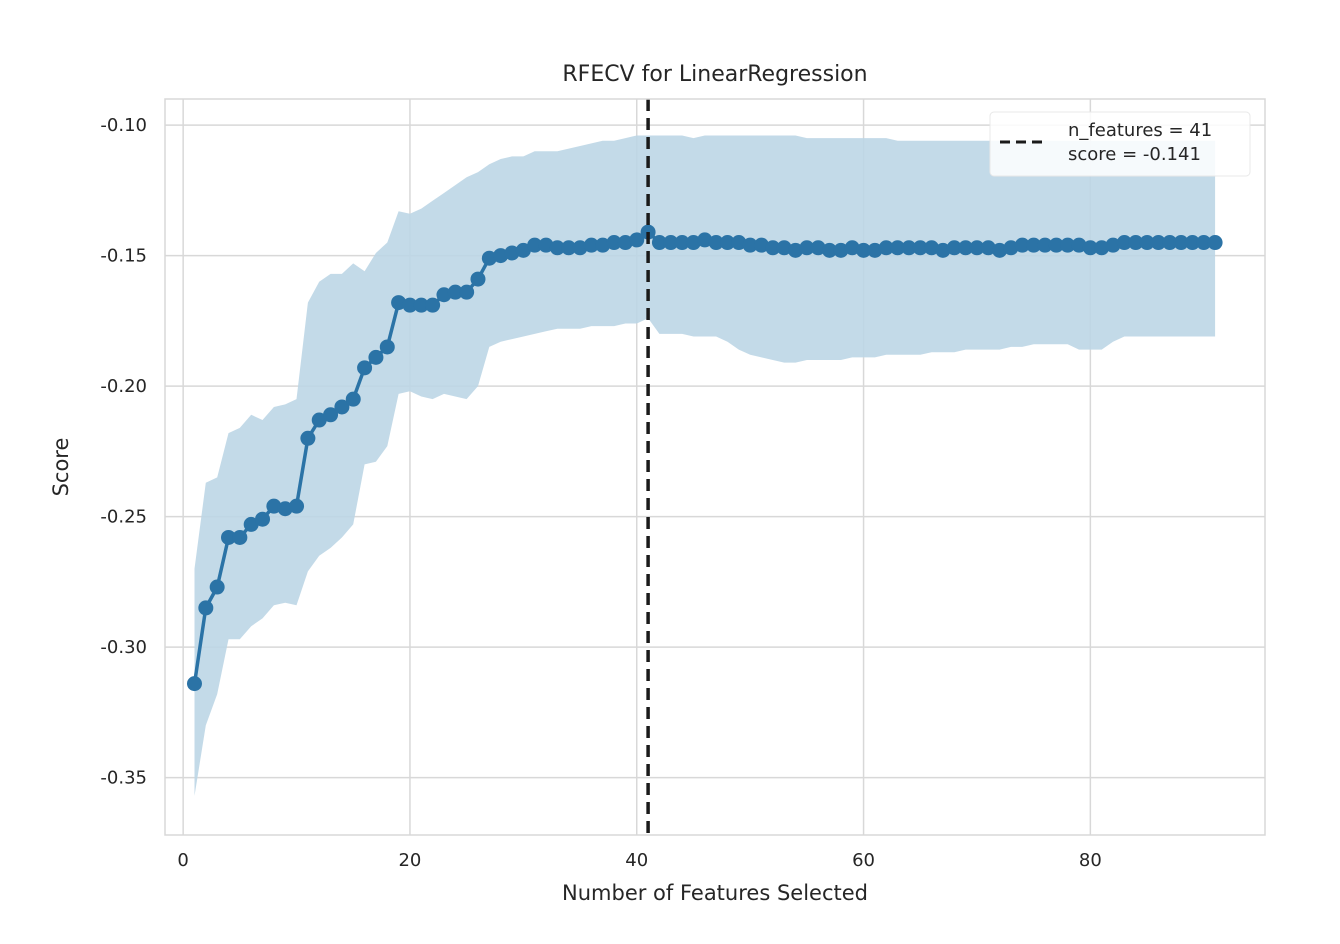 The height and width of the screenshot is (944, 1340). I want to click on y-tick-label: -0.30, so click(123, 647).